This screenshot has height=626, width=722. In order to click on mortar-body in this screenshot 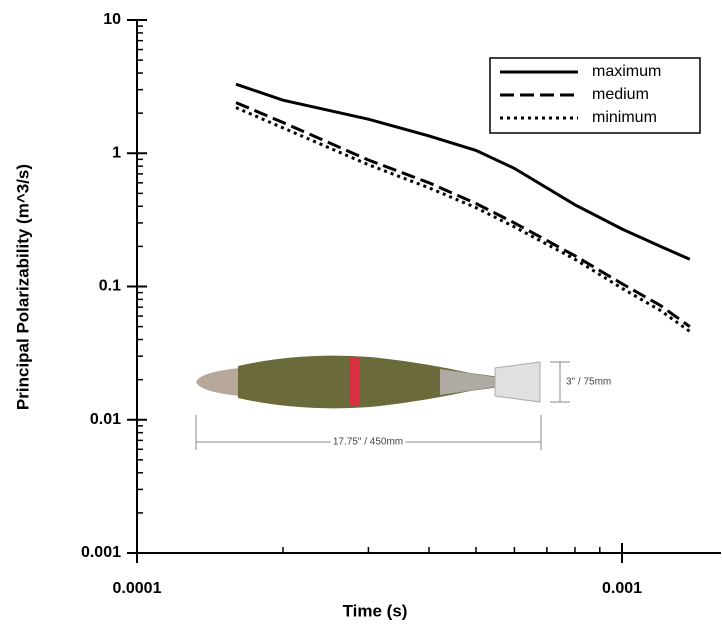, I will do `click(369, 382)`.